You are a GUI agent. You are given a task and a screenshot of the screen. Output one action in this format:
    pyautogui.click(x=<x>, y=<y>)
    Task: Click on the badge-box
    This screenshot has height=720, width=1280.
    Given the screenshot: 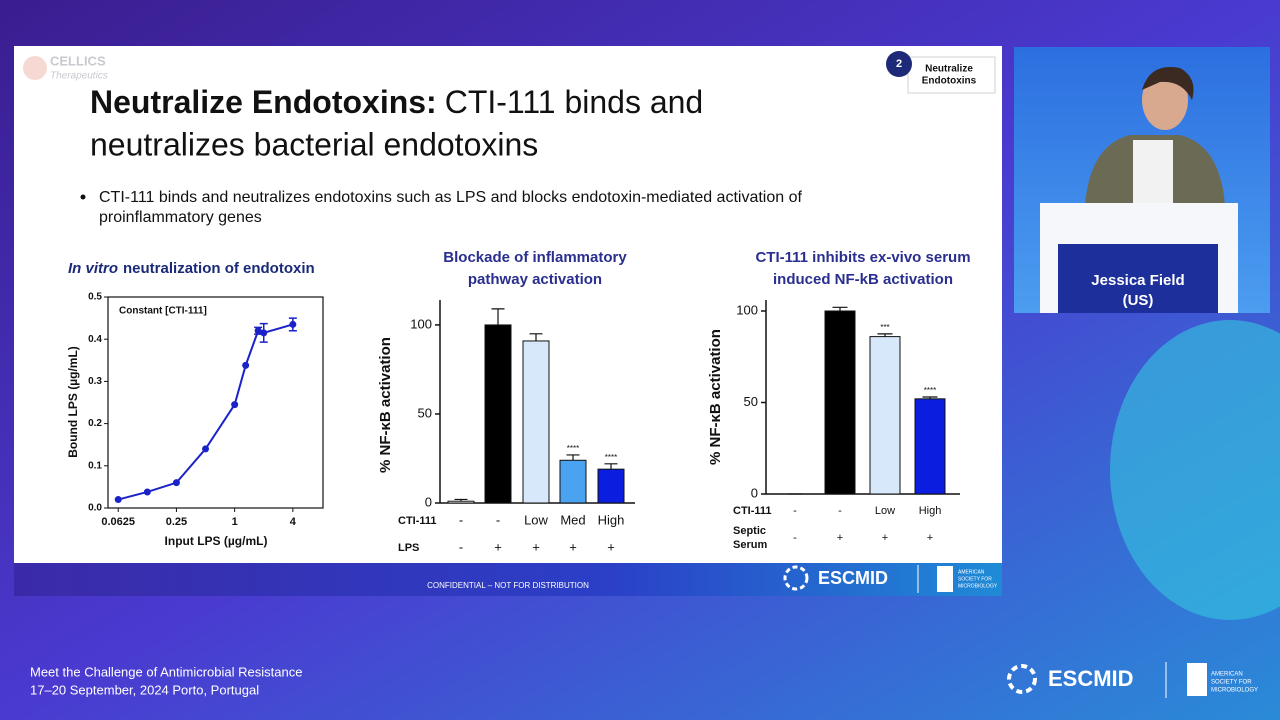 What is the action you would take?
    pyautogui.click(x=951, y=75)
    